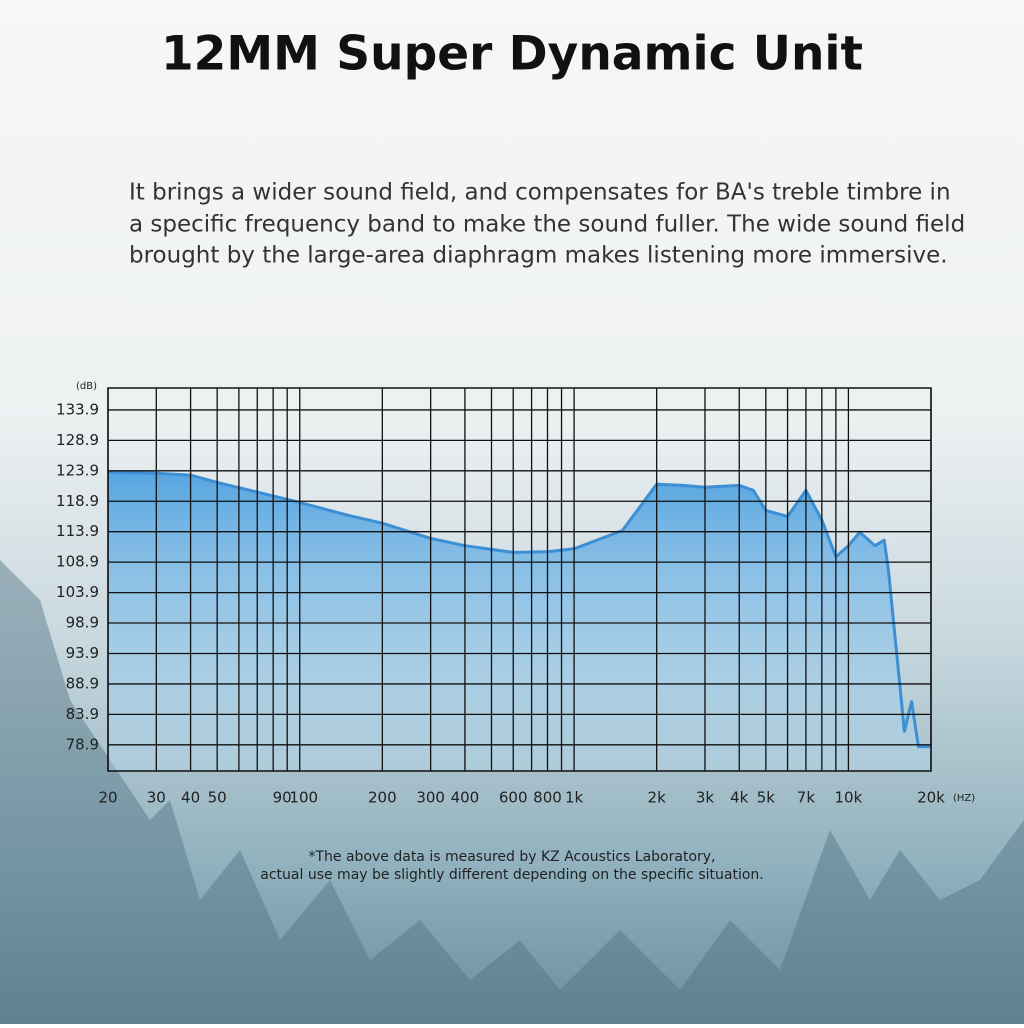 The width and height of the screenshot is (1024, 1028). I want to click on x-tick-label: 2k, so click(657, 798).